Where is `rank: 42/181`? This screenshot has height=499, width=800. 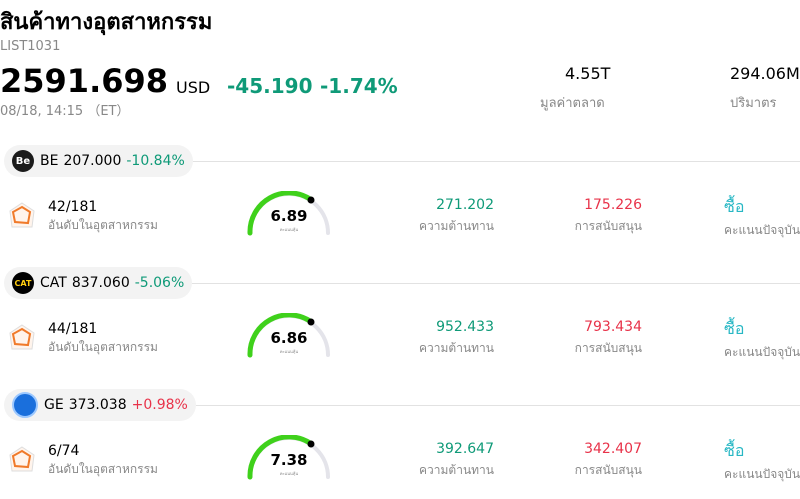
rank: 42/181 is located at coordinates (73, 207).